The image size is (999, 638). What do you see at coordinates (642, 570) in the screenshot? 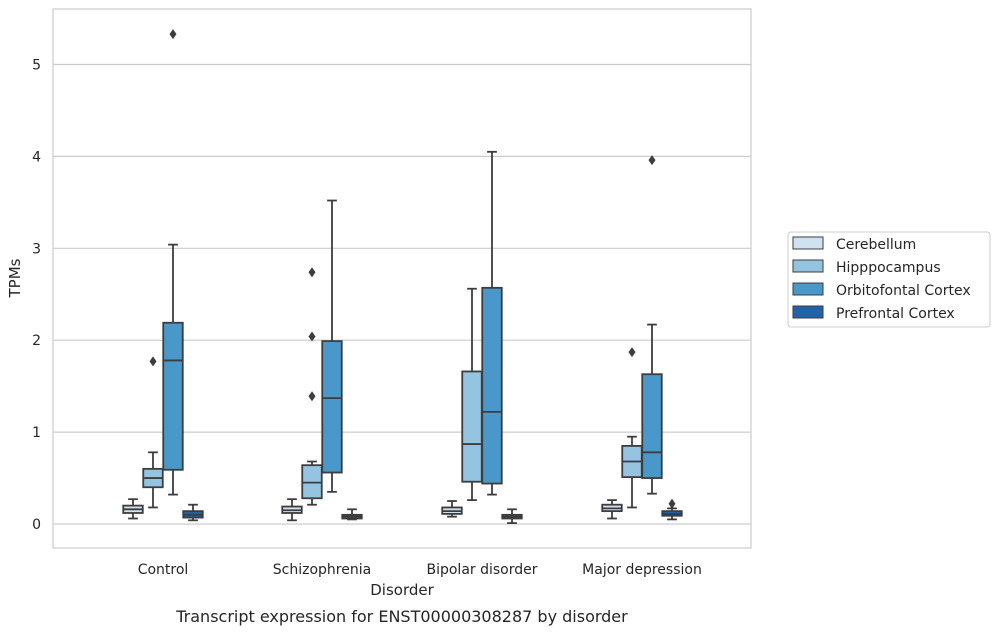
I see `x-tick-label: Major depression` at bounding box center [642, 570].